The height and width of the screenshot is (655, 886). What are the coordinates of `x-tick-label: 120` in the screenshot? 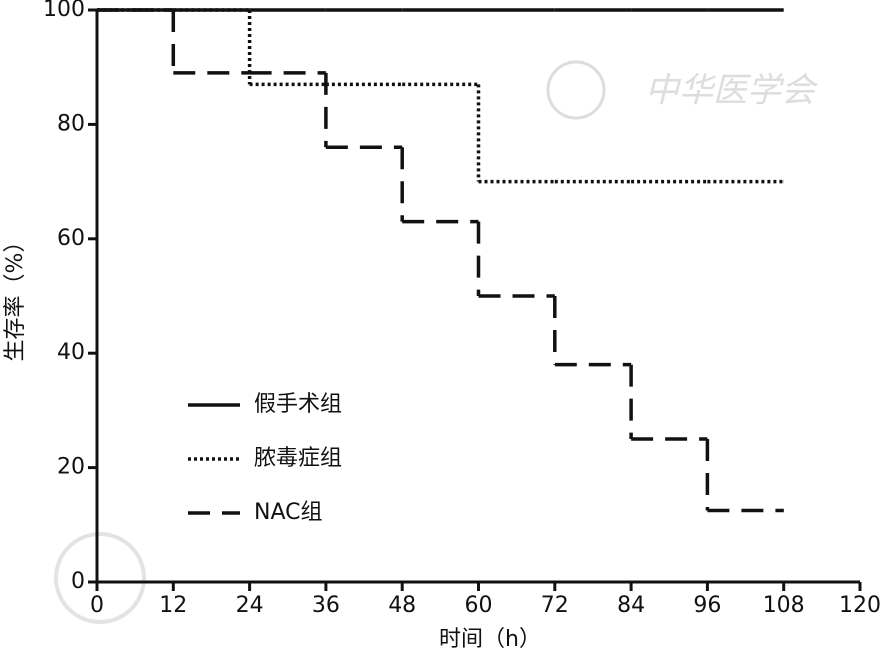 It's located at (860, 605).